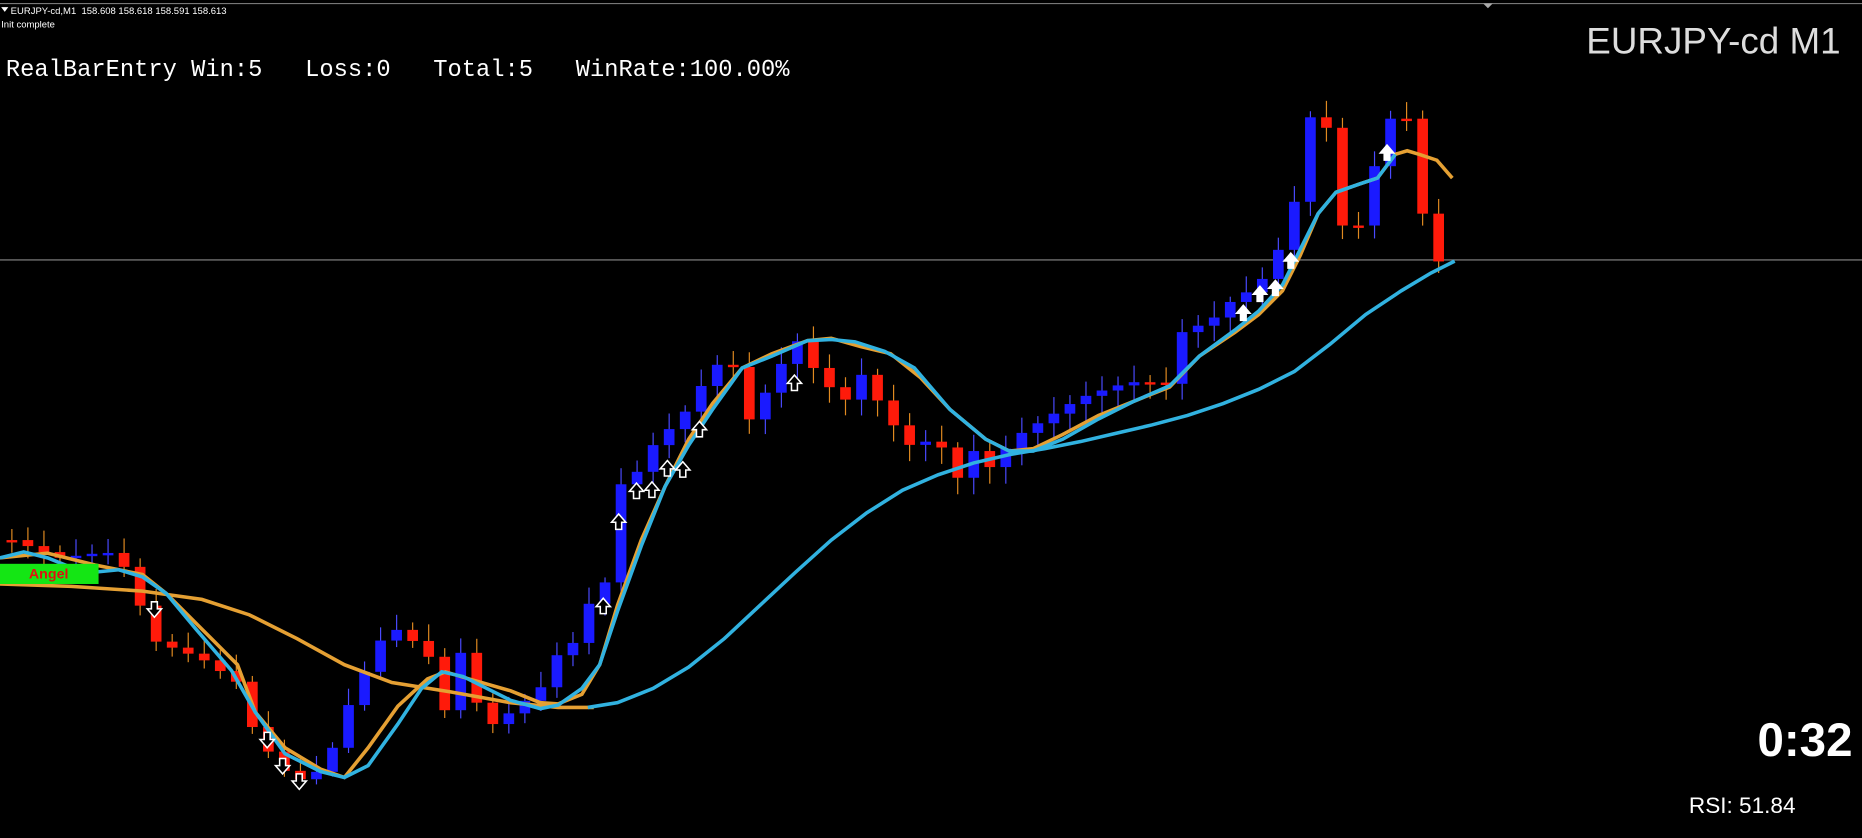 The width and height of the screenshot is (1862, 838). Describe the element at coordinates (5, 9) in the screenshot. I see `menu-marker` at that location.